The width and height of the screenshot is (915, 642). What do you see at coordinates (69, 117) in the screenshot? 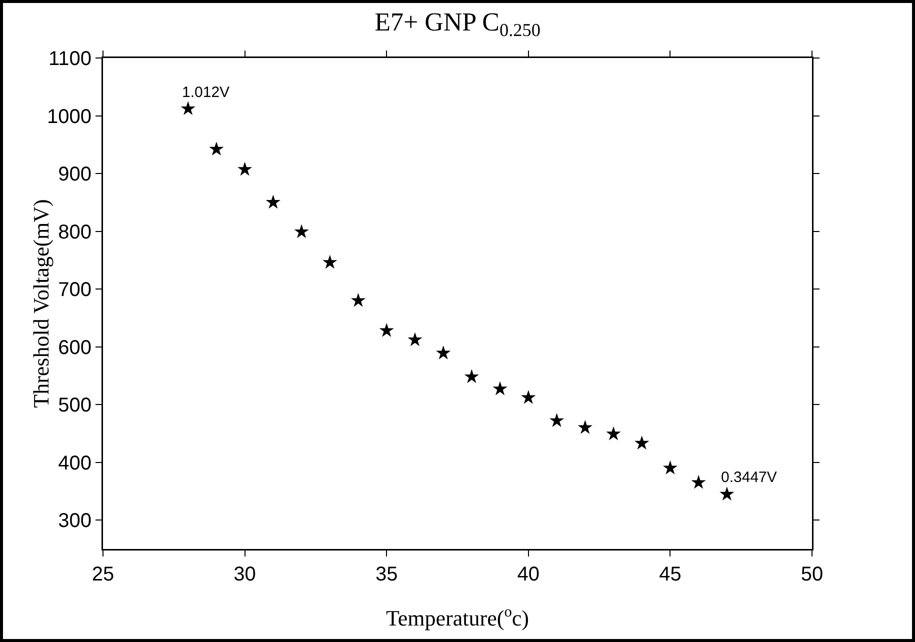
I see `y-tick-label: 1000` at bounding box center [69, 117].